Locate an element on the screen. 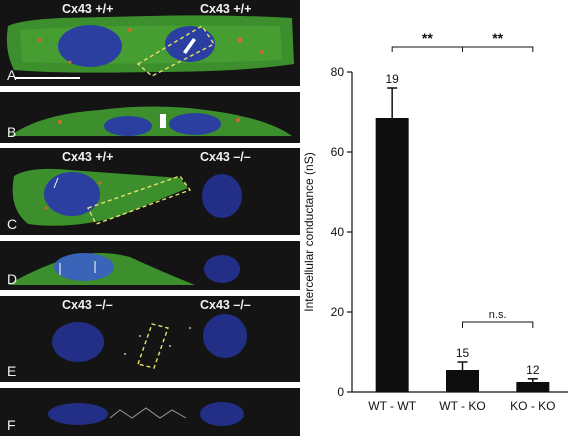 This screenshot has width=578, height=436. panel-f: F is located at coordinates (150, 412).